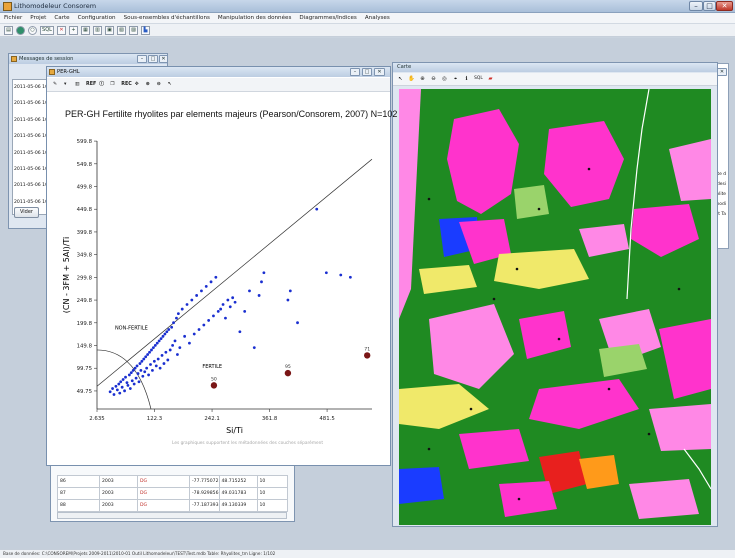 The image size is (735, 558). I want to click on copy-icon: ❐, so click(112, 84).